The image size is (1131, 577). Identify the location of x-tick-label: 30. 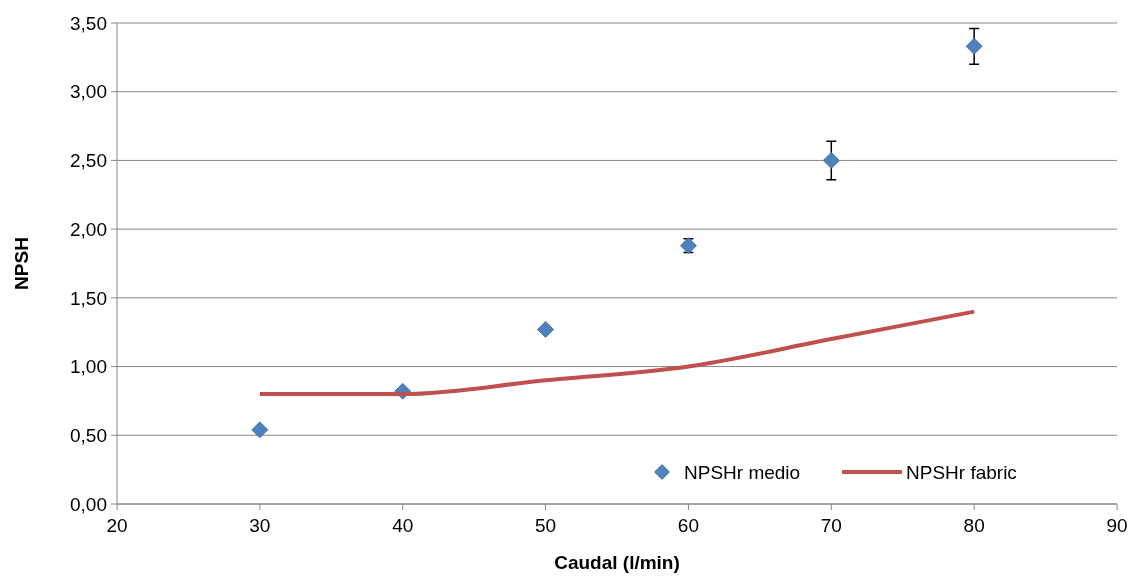
(260, 525).